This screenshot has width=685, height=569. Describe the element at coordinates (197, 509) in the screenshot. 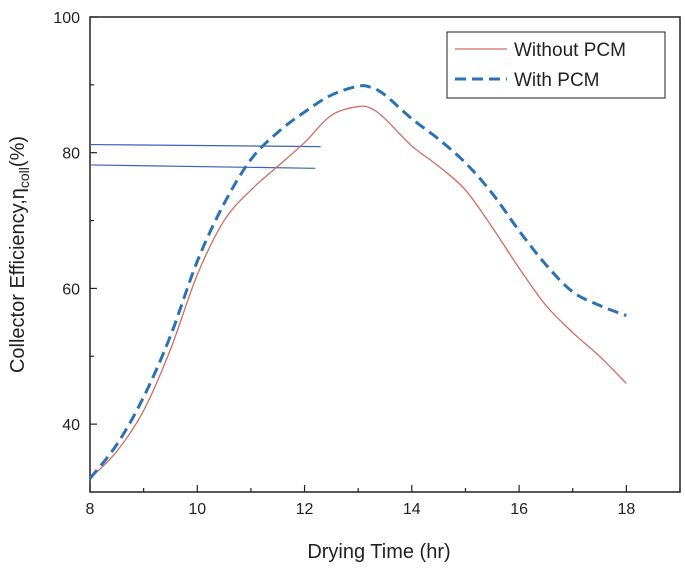

I see `x-tick-label: 10` at that location.